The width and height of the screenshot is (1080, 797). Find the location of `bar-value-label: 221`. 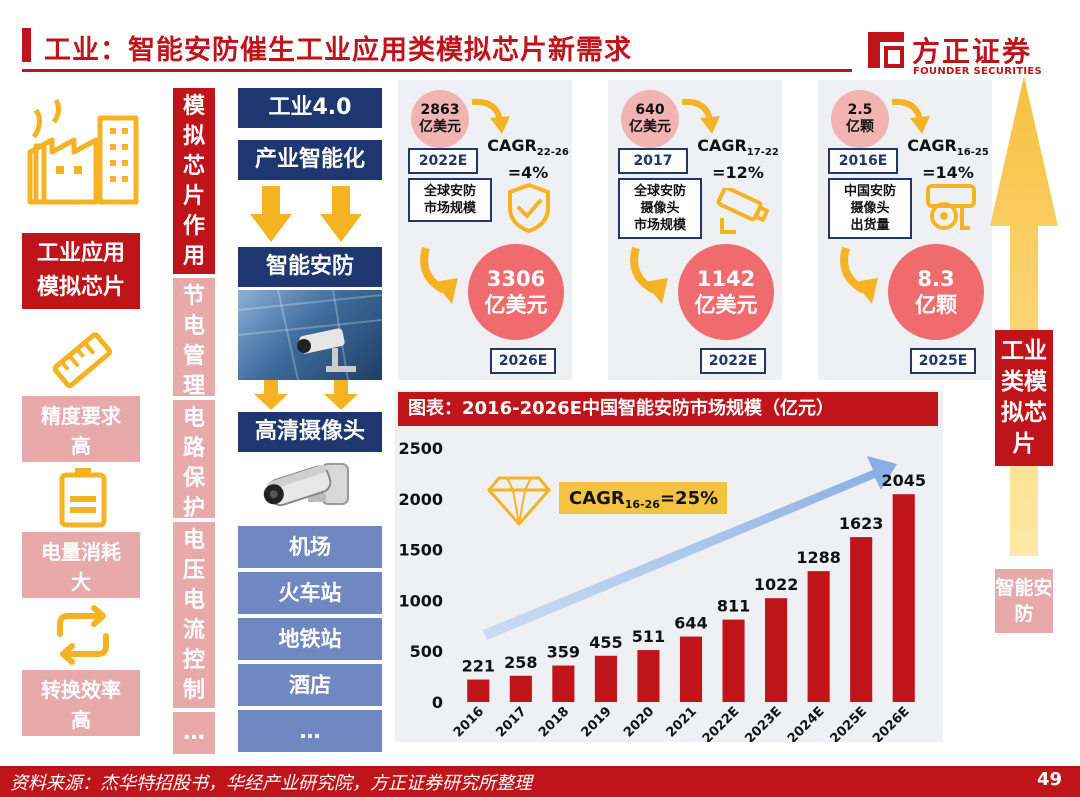

bar-value-label: 221 is located at coordinates (478, 666).